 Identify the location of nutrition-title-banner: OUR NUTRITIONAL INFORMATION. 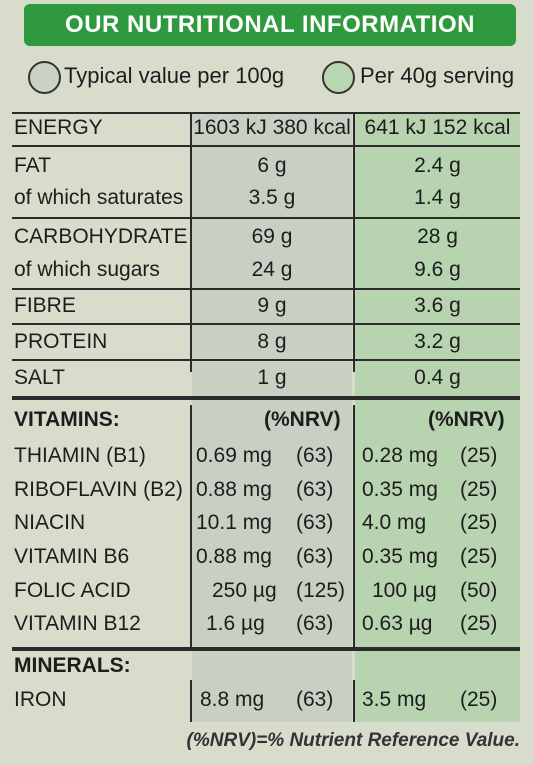
(270, 25).